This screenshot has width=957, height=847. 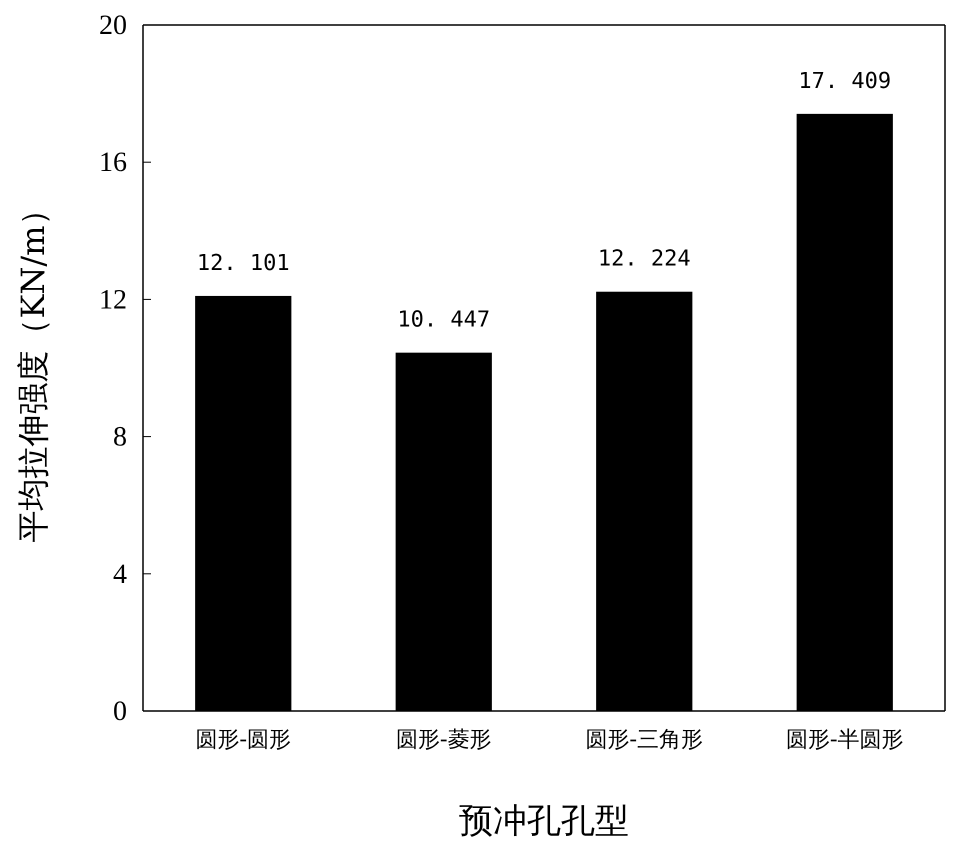 What do you see at coordinates (845, 81) in the screenshot?
I see `data-label: 17. 409` at bounding box center [845, 81].